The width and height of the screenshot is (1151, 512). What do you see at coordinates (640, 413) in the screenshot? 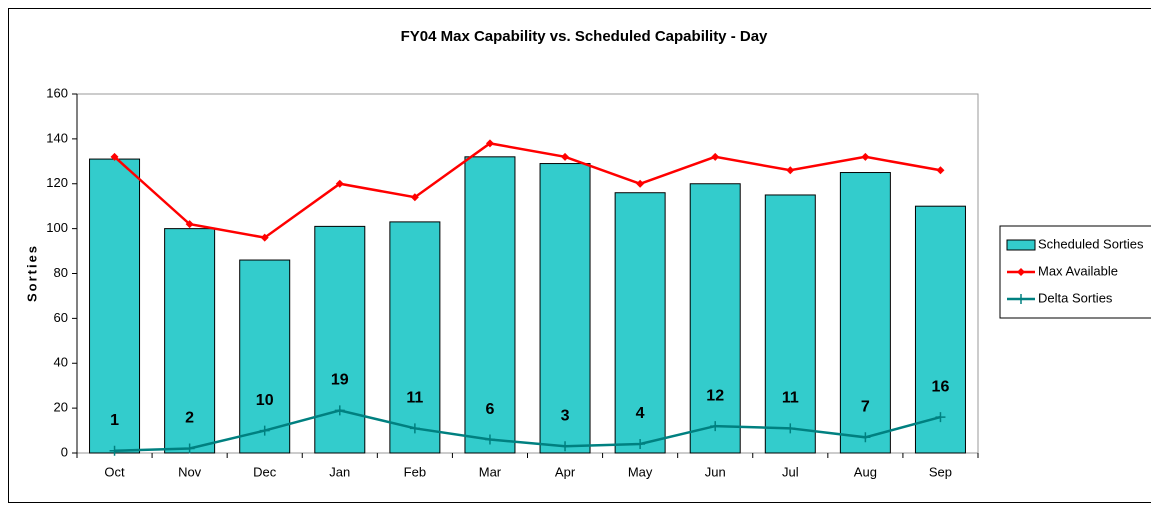
I see `data-label: 4` at bounding box center [640, 413].